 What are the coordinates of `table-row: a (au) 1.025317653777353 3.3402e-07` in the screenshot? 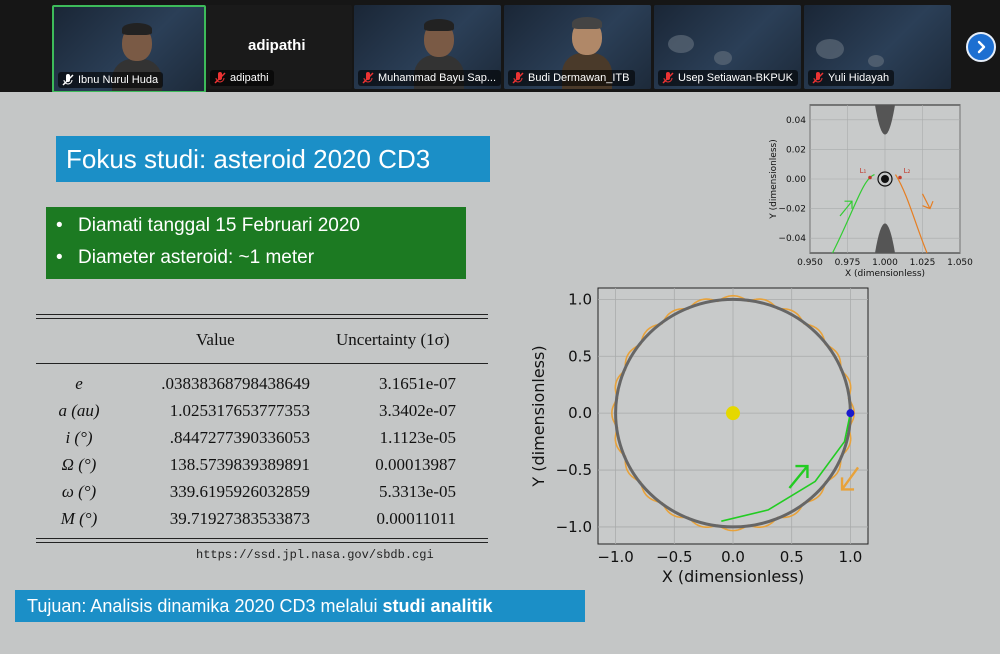 It's located at (262, 414).